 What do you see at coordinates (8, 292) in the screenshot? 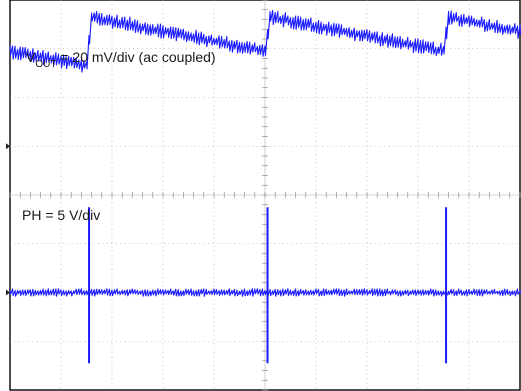
I see `channel-2-ground-marker` at bounding box center [8, 292].